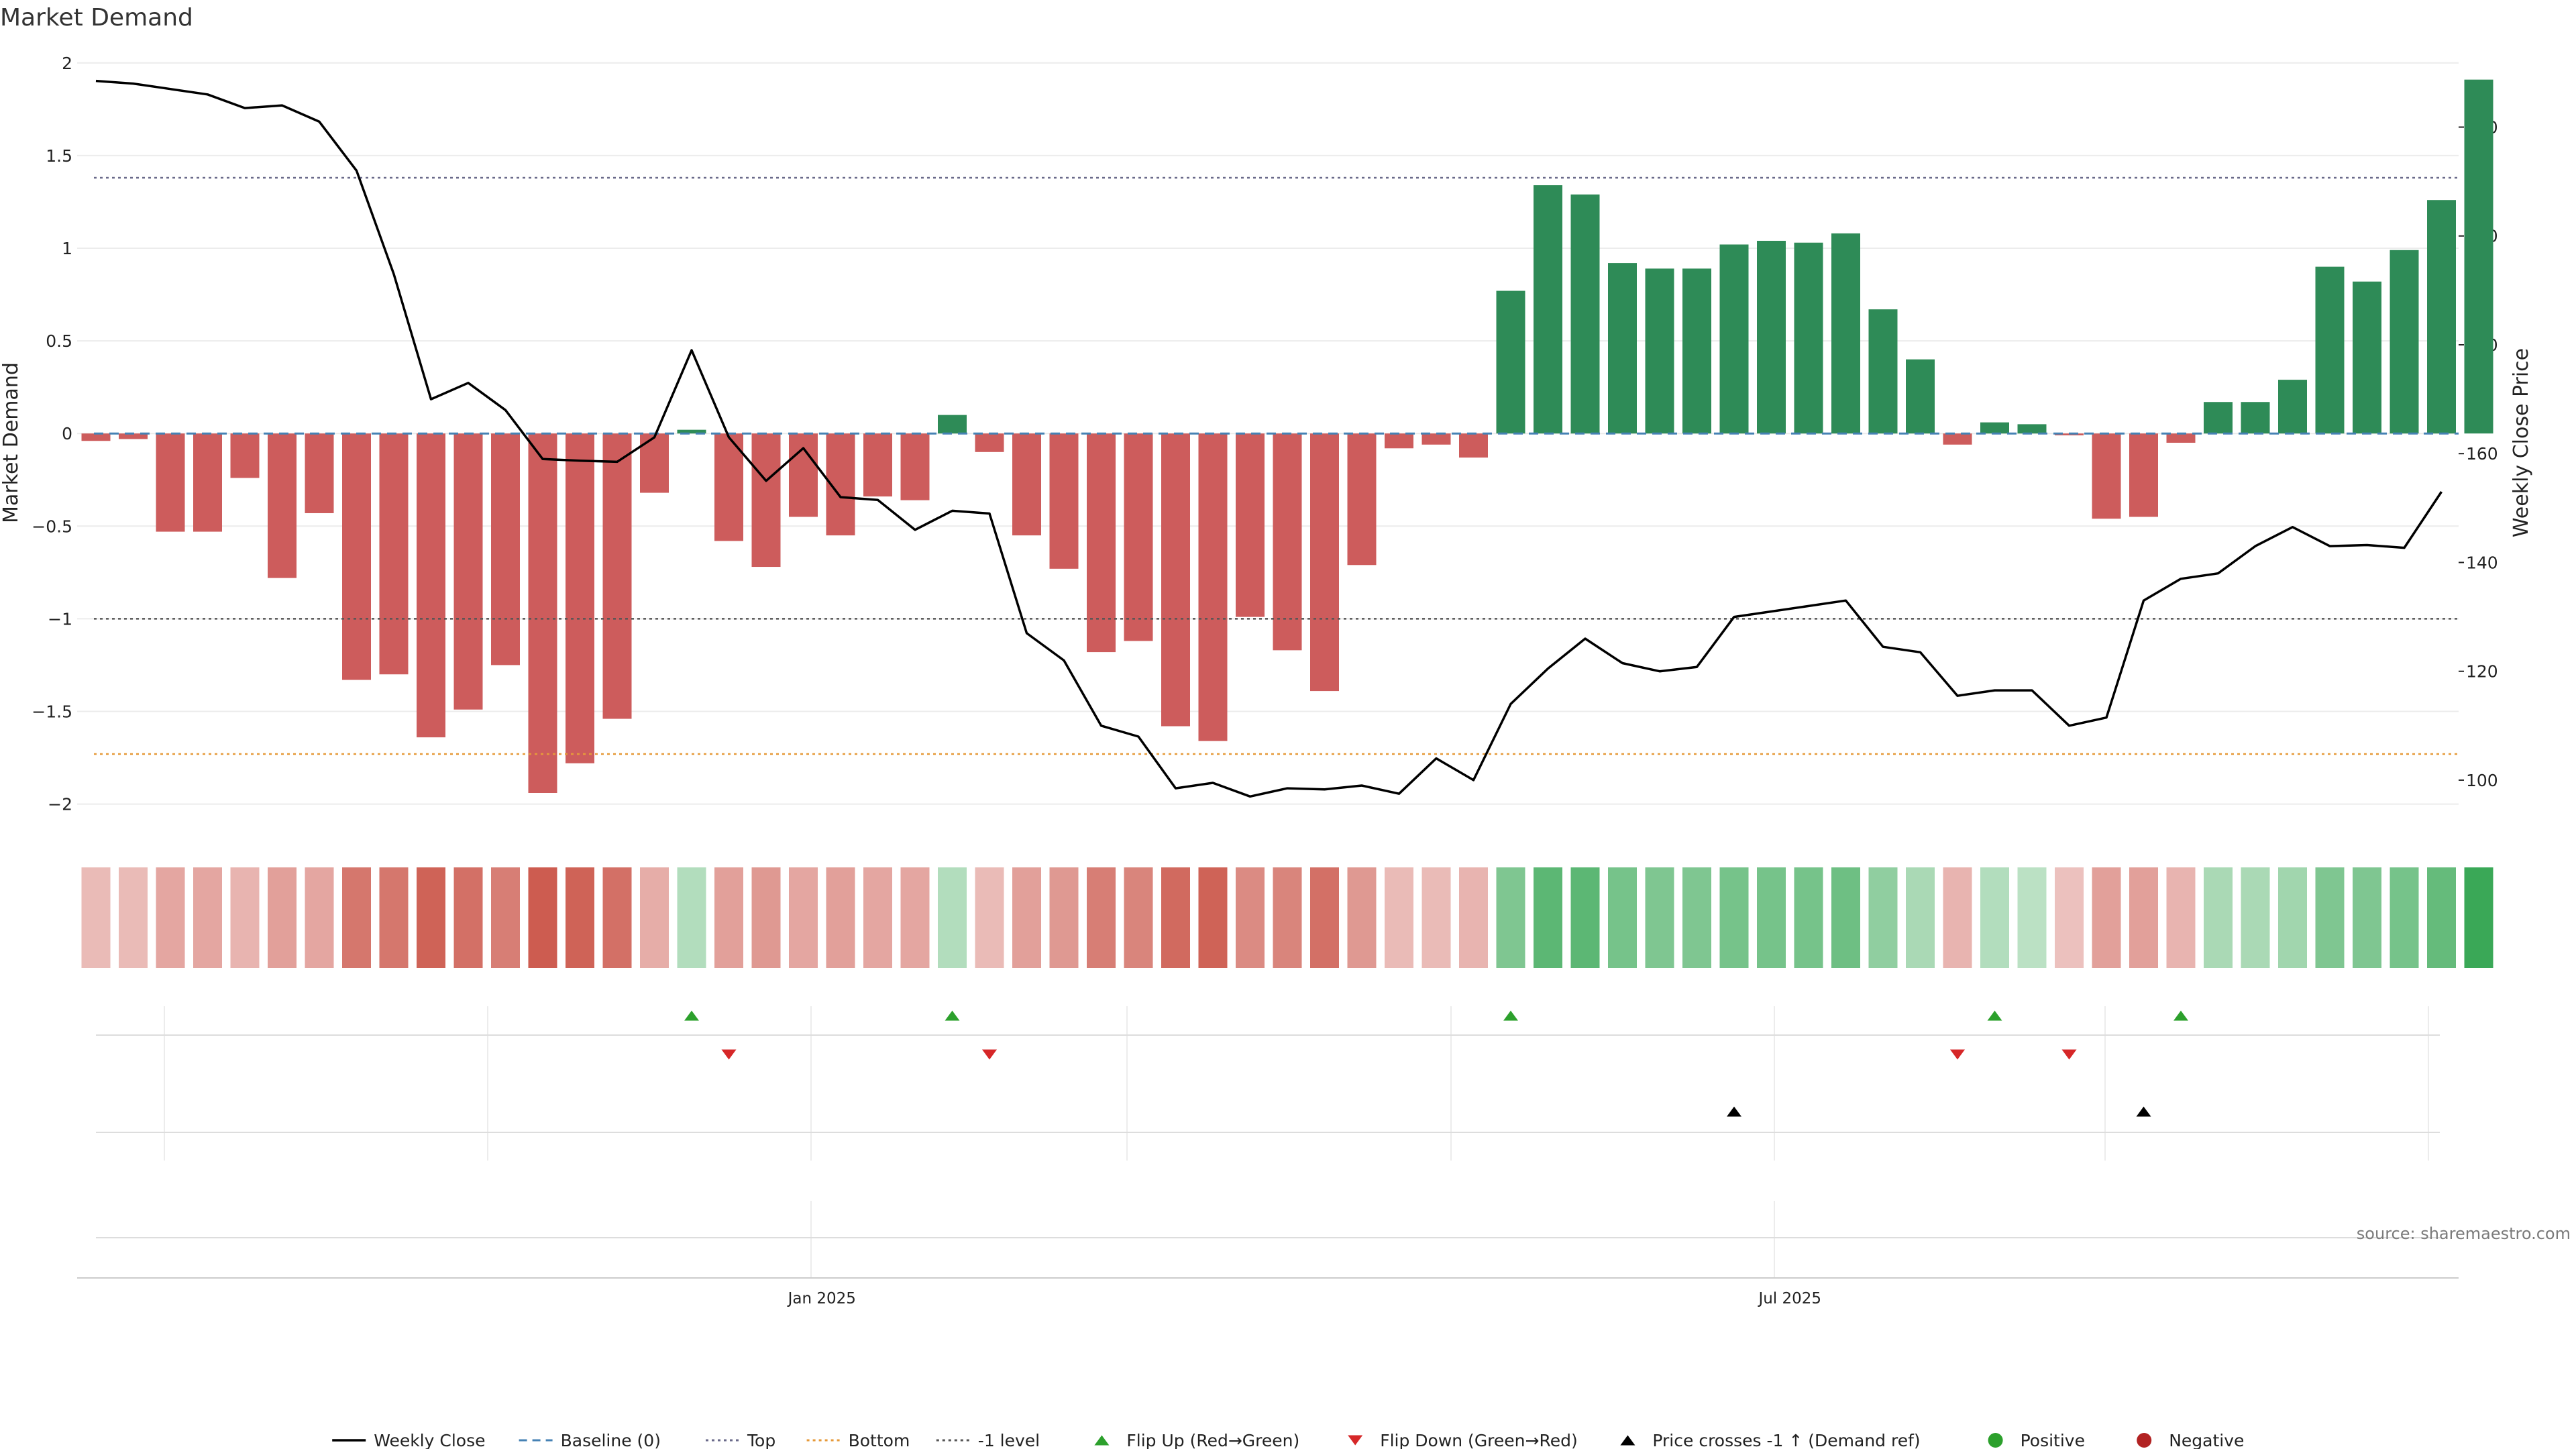  What do you see at coordinates (2482, 454) in the screenshot?
I see `y-right-tick-label: 160` at bounding box center [2482, 454].